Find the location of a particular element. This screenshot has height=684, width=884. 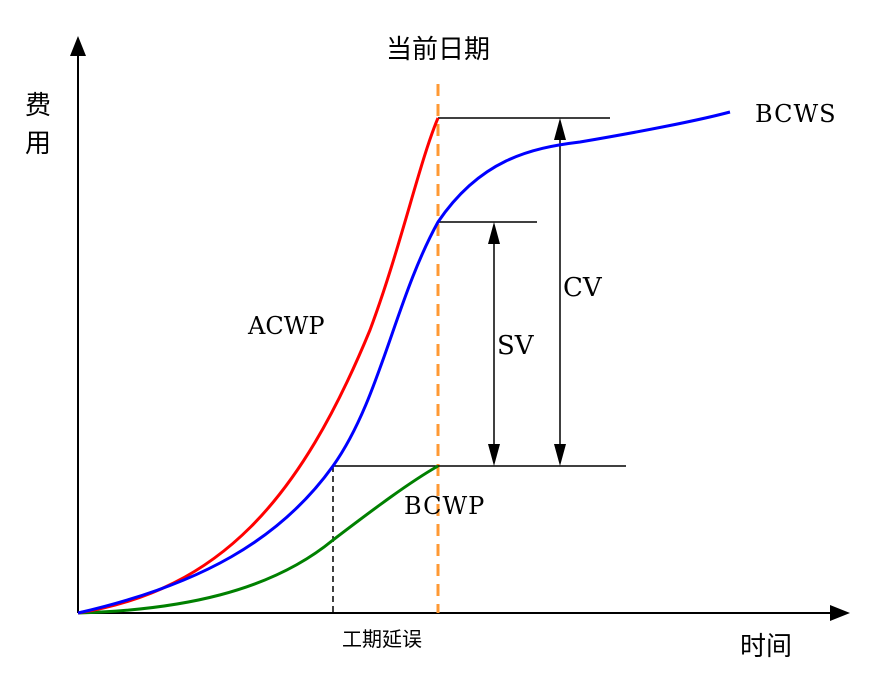

sv-arrowhead-bottom is located at coordinates (494, 455).